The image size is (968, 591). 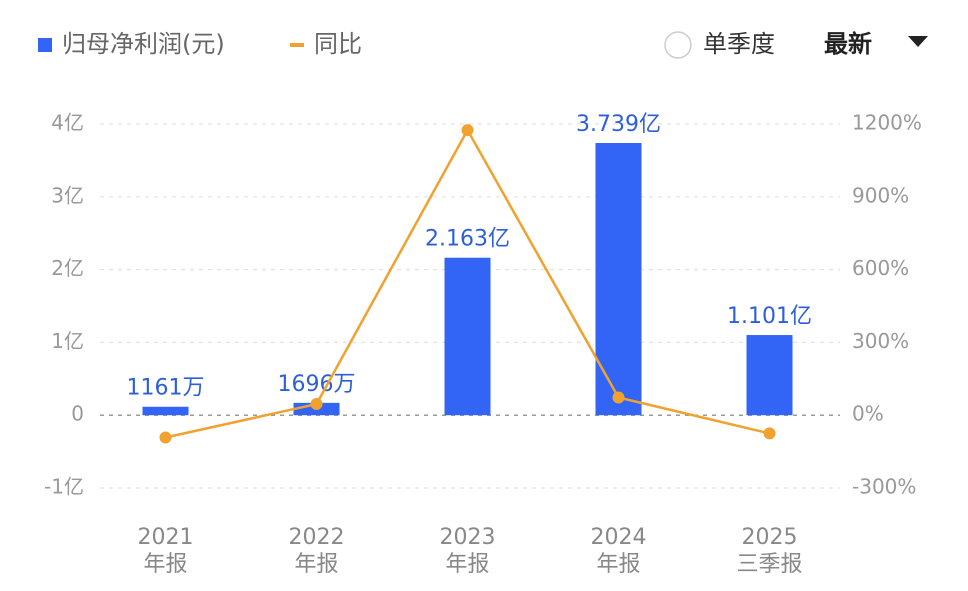 What do you see at coordinates (64, 487) in the screenshot?
I see `y-tick-label: -1亿` at bounding box center [64, 487].